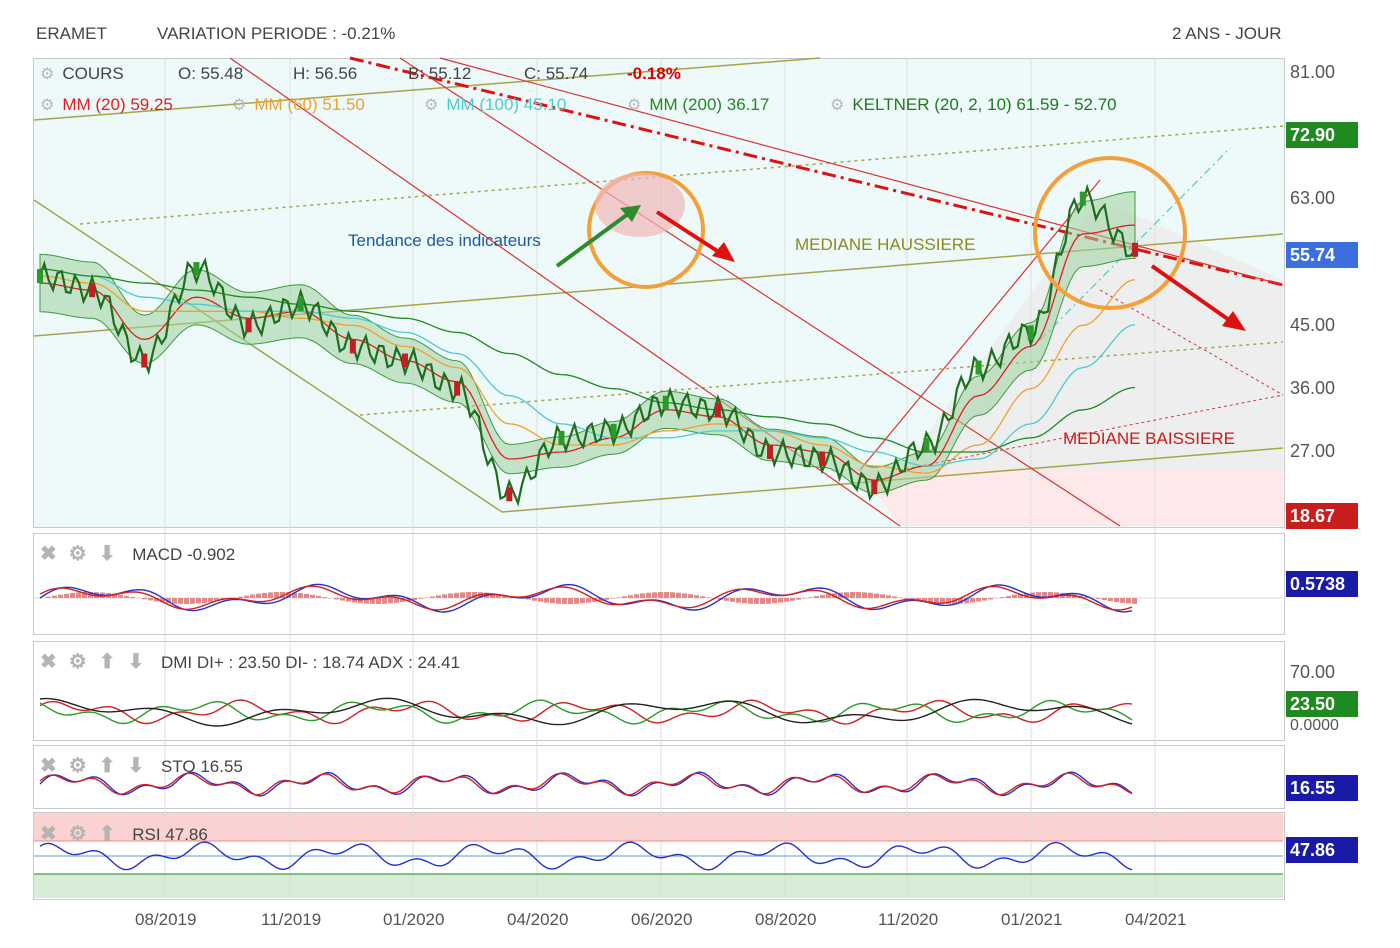 The height and width of the screenshot is (948, 1400). I want to click on channel-dotted-top, so click(681, 175).